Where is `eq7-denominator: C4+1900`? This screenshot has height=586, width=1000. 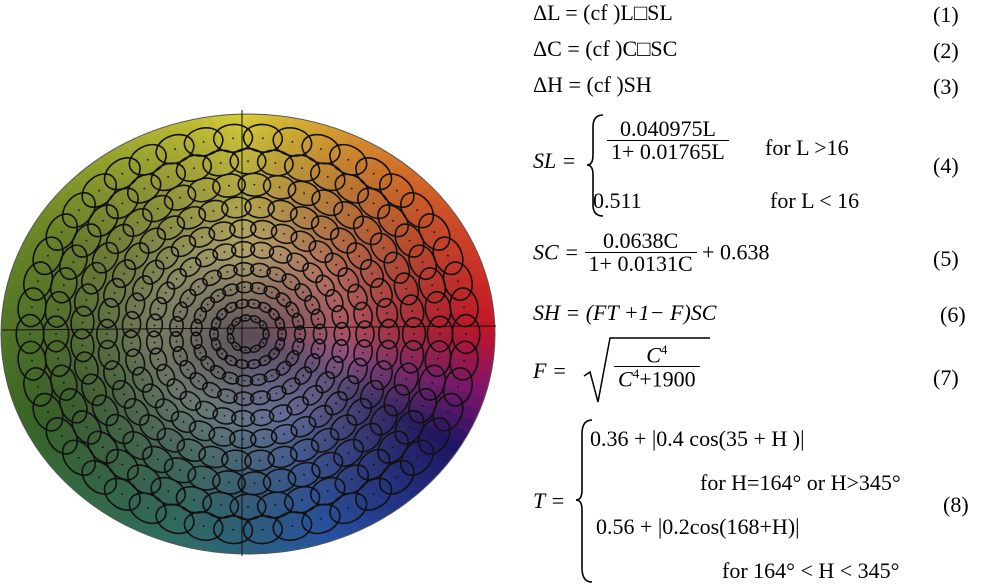 eq7-denominator: C4+1900 is located at coordinates (657, 378).